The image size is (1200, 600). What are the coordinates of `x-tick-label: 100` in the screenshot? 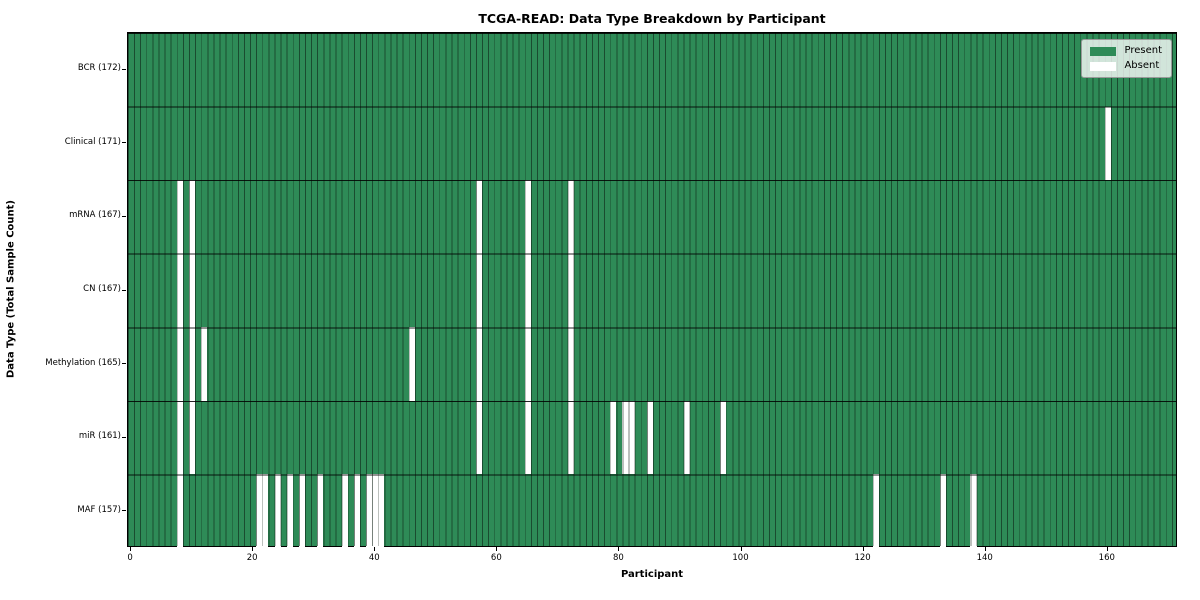 It's located at (740, 558).